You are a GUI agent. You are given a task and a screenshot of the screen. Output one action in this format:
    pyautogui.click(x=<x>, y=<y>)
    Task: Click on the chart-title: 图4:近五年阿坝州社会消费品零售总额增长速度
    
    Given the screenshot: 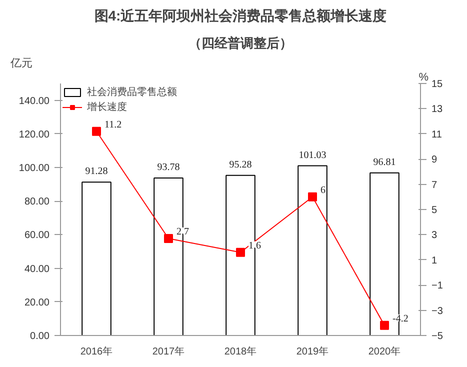 What is the action you would take?
    pyautogui.click(x=240, y=16)
    